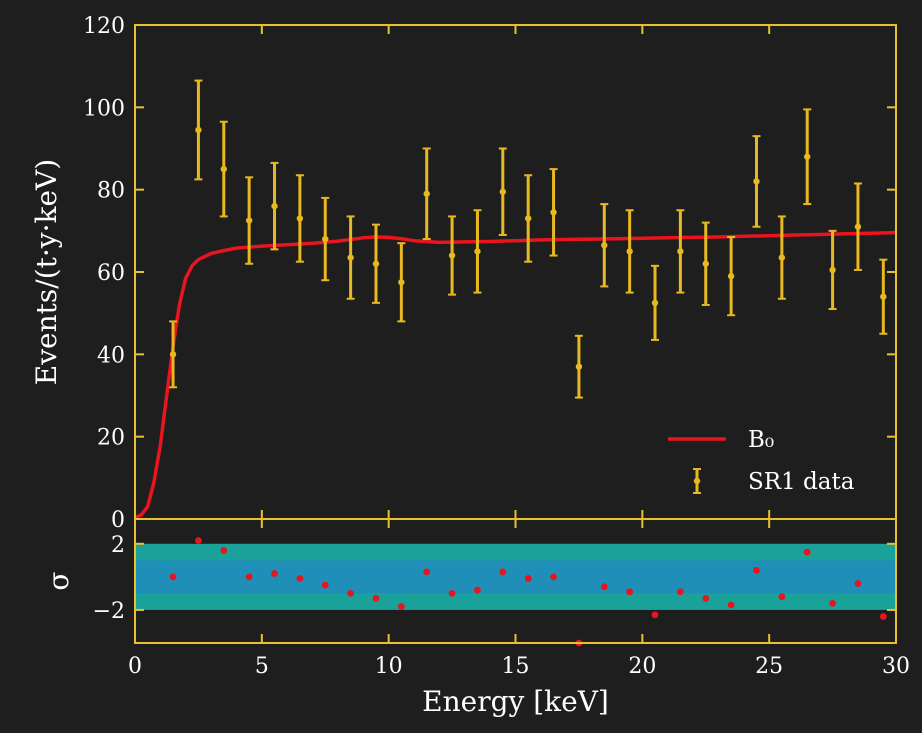 The width and height of the screenshot is (922, 733). What do you see at coordinates (801, 482) in the screenshot?
I see `legend-label-sr1: SR1 data` at bounding box center [801, 482].